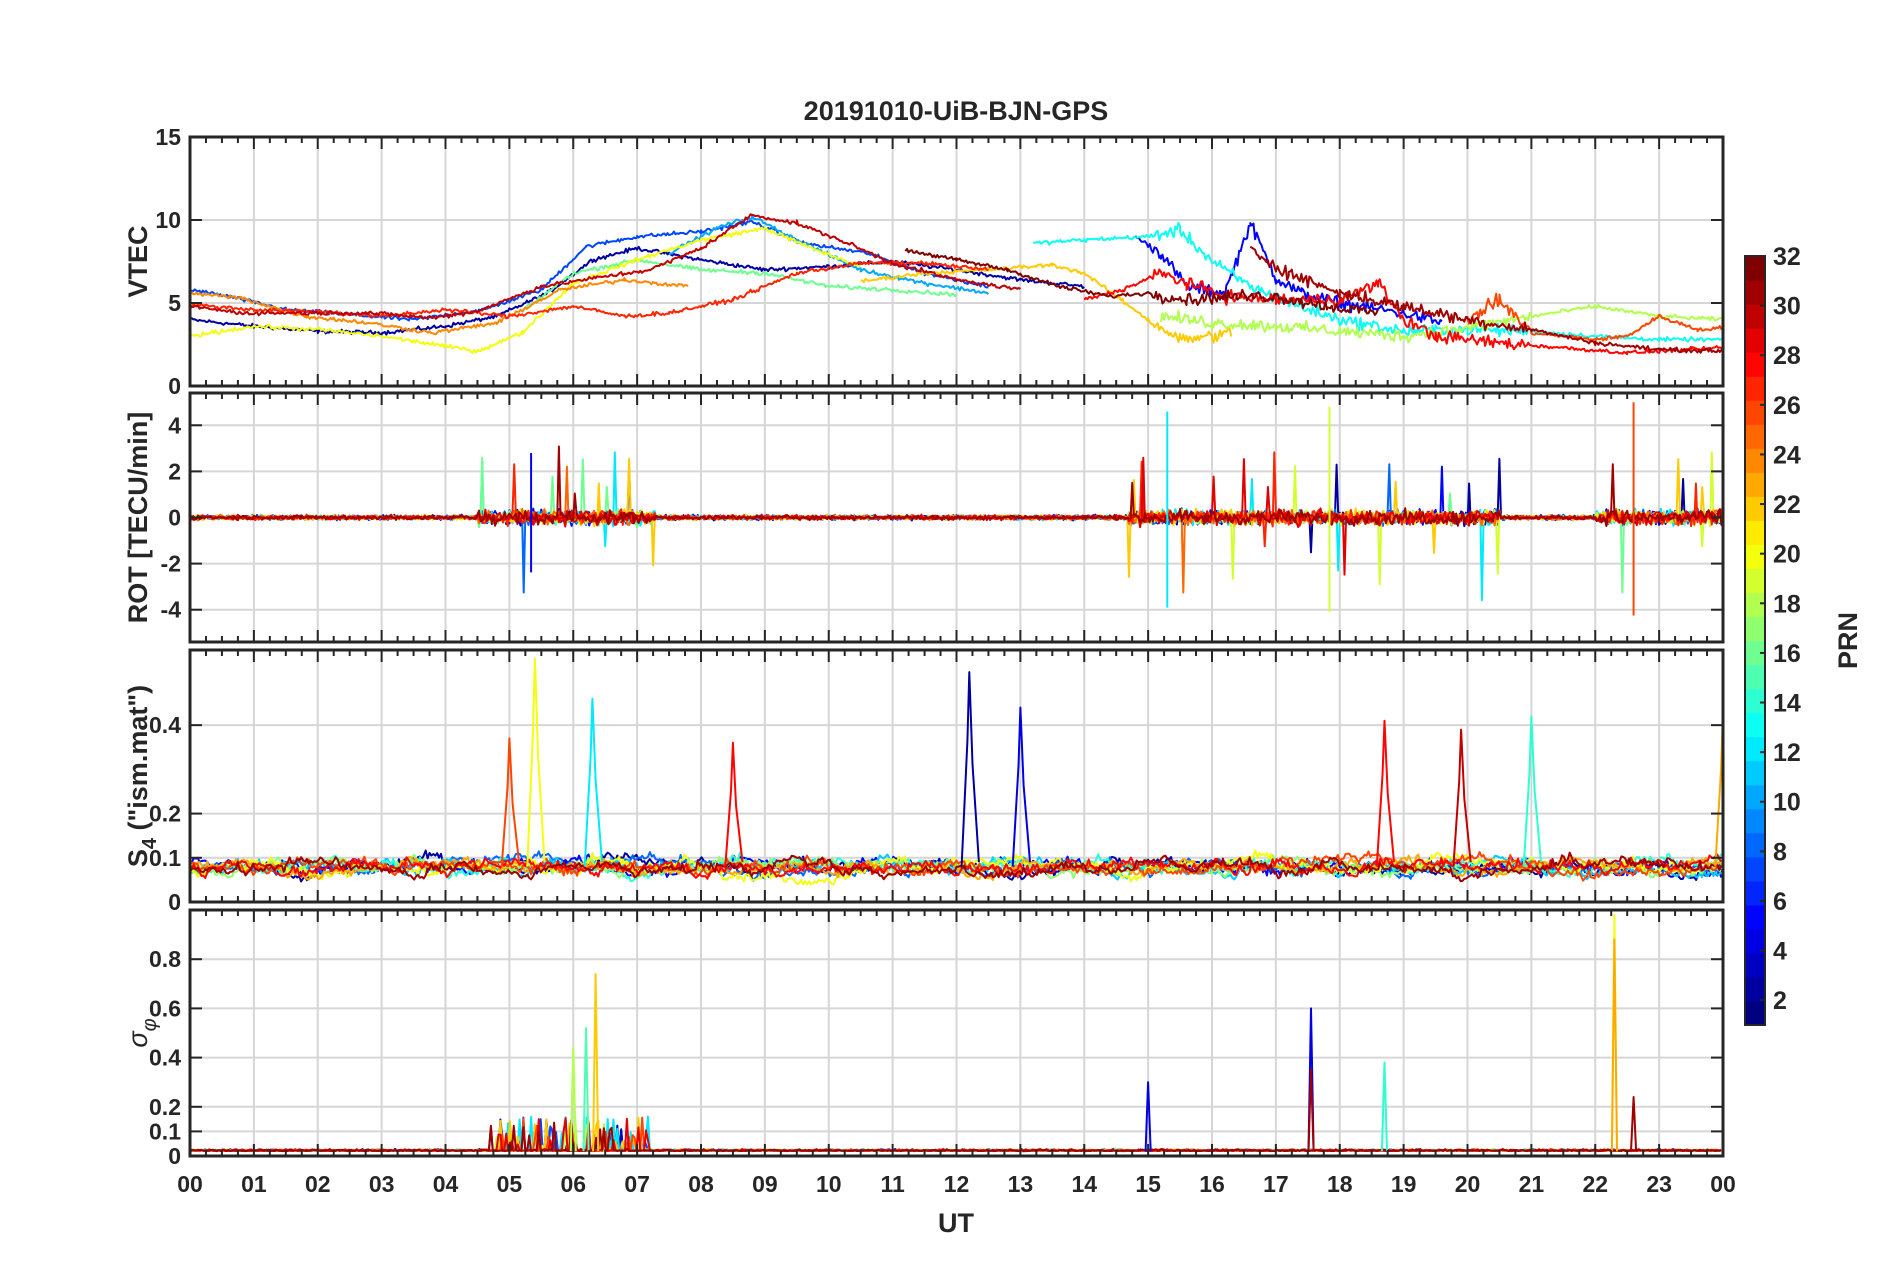  What do you see at coordinates (510, 1184) in the screenshot?
I see `x-tick-label: 05` at bounding box center [510, 1184].